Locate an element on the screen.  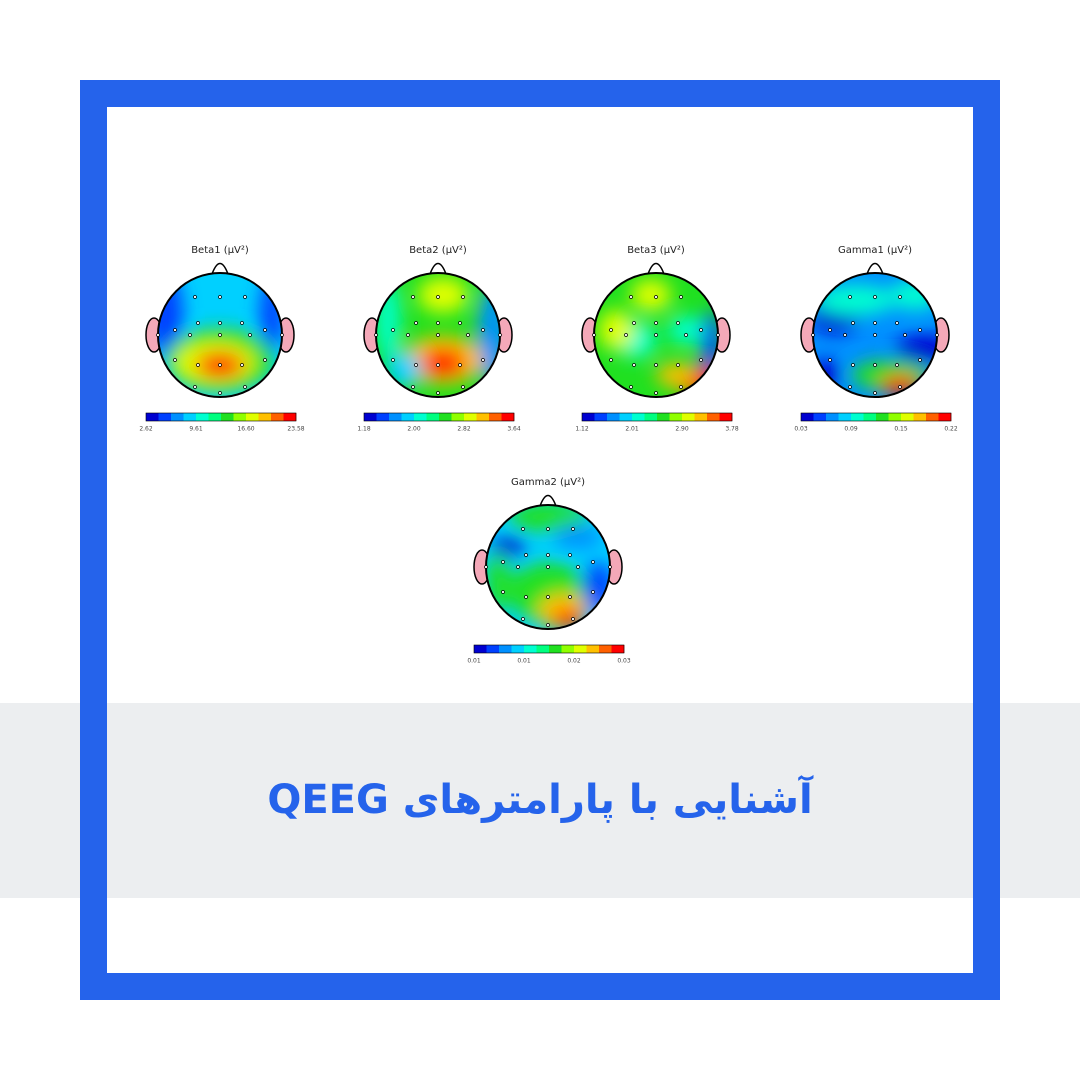
colorbar-tick-label: 0.02 is located at coordinates (574, 661).